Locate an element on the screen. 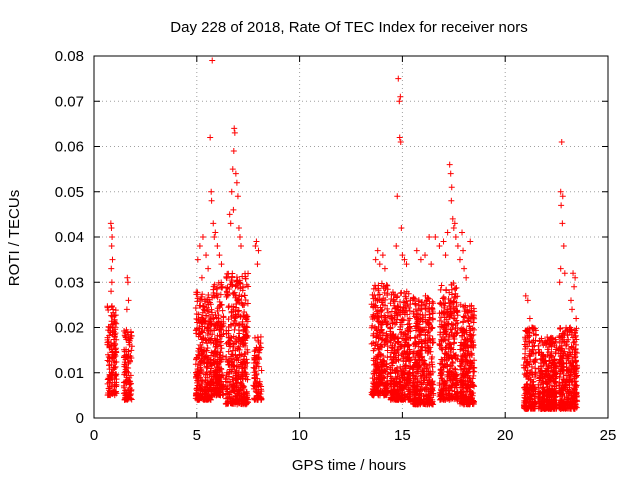 The image size is (640, 485). y-axis-title: ROTI / TECUs is located at coordinates (14, 238).